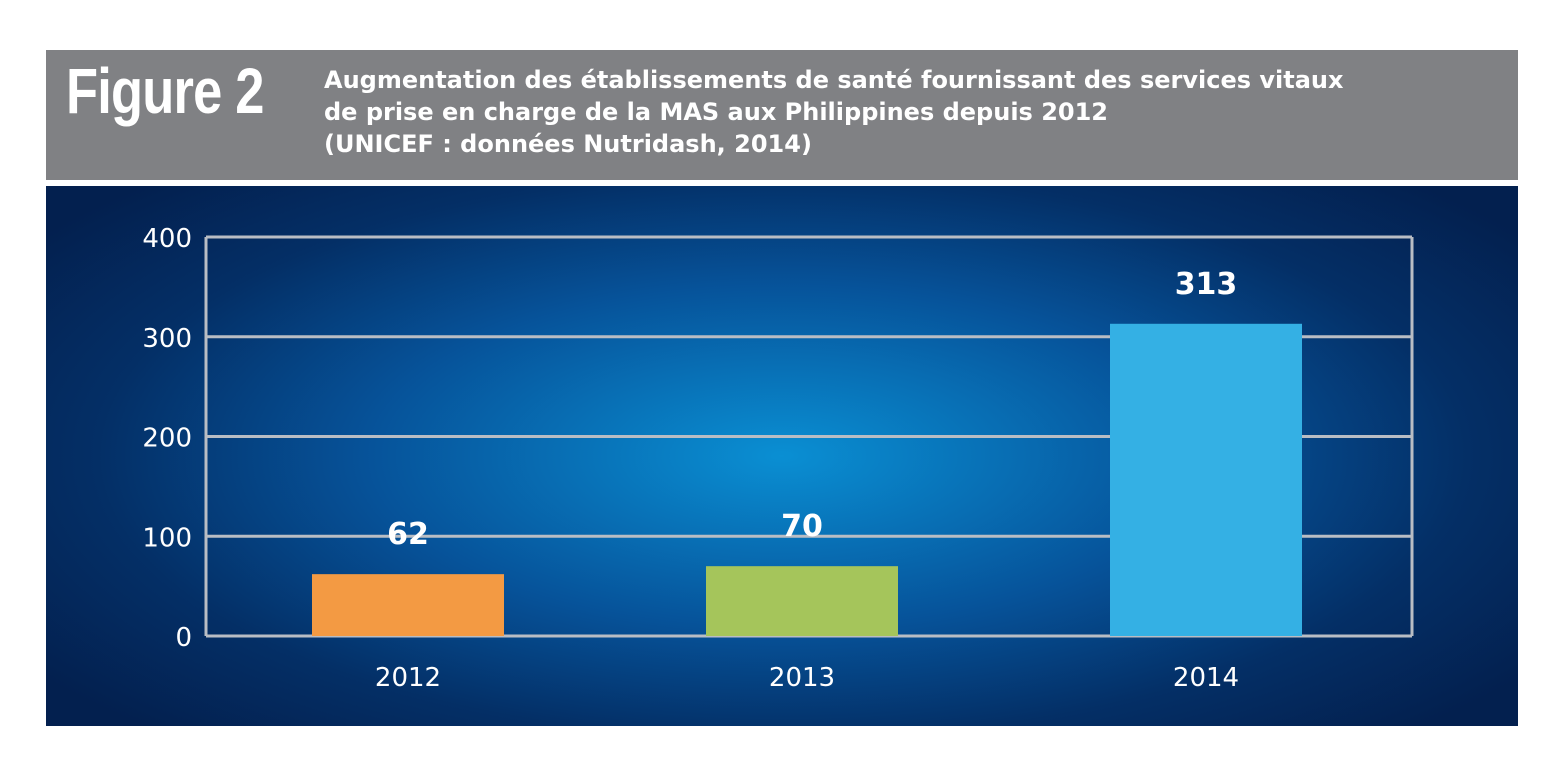  What do you see at coordinates (408, 678) in the screenshot?
I see `x-tick-label-2012: 2012` at bounding box center [408, 678].